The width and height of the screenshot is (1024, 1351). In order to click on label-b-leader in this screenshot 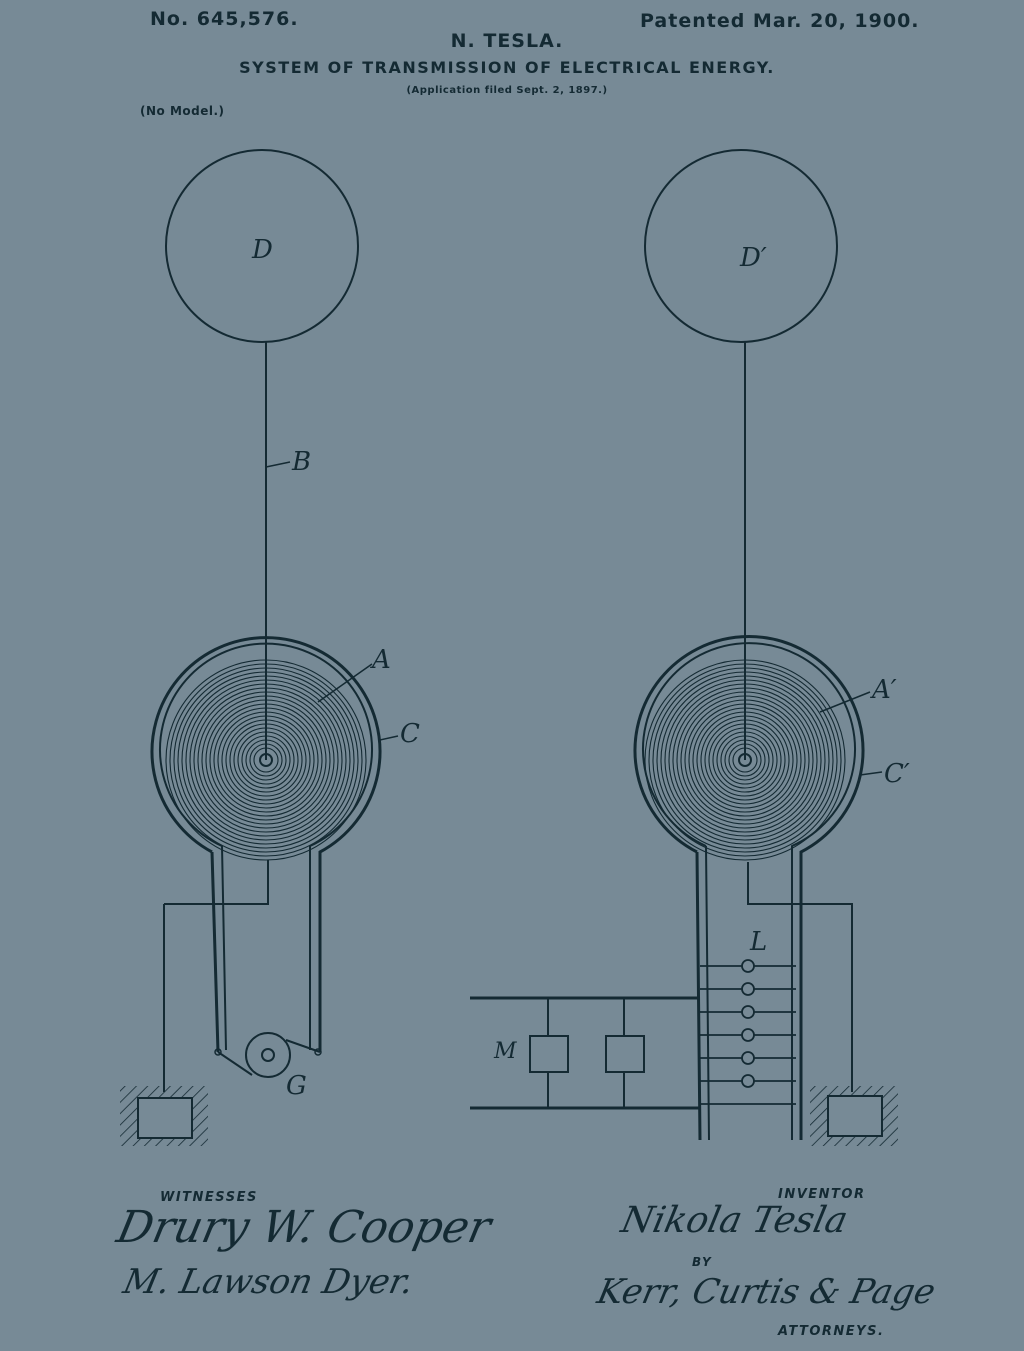, I will do `click(278, 464)`.